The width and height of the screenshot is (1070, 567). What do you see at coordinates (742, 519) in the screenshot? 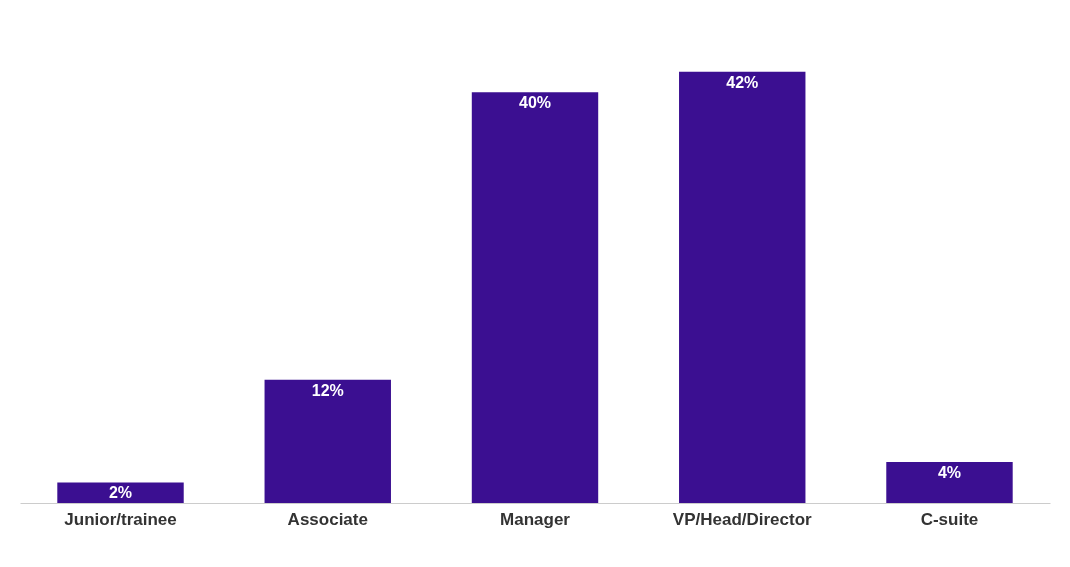
I see `x-tick-label: VP/Head/Director` at bounding box center [742, 519].